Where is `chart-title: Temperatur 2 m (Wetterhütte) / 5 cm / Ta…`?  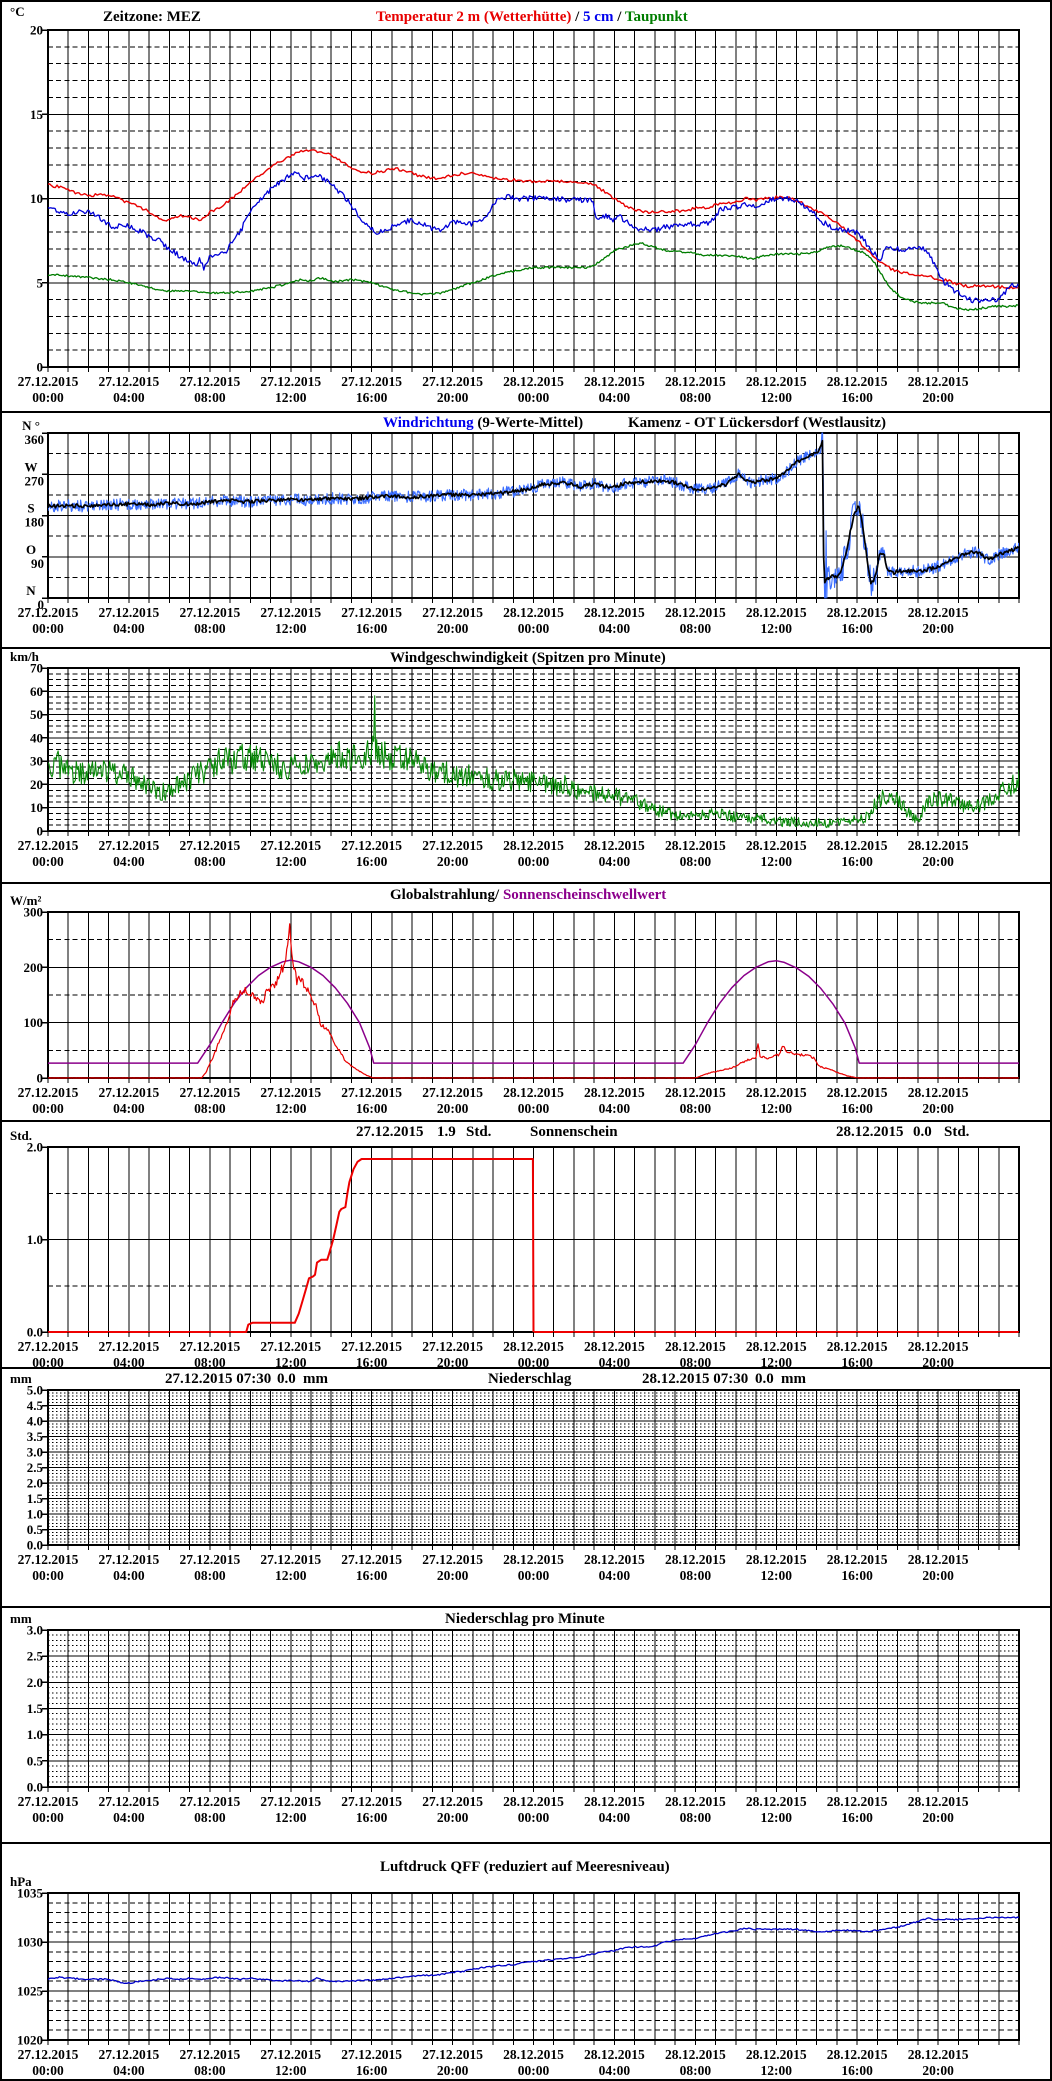
chart-title: Temperatur 2 m (Wetterhütte) / 5 cm / Ta… is located at coordinates (532, 17).